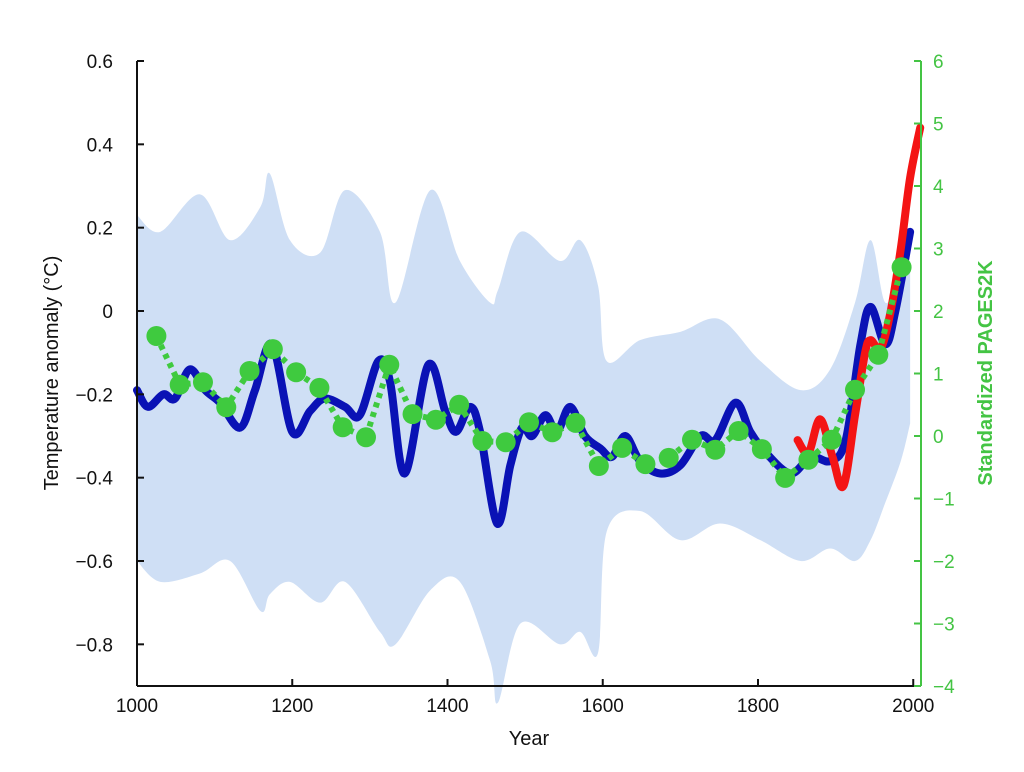  I want to click on y2-tick-label: 3, so click(938, 250).